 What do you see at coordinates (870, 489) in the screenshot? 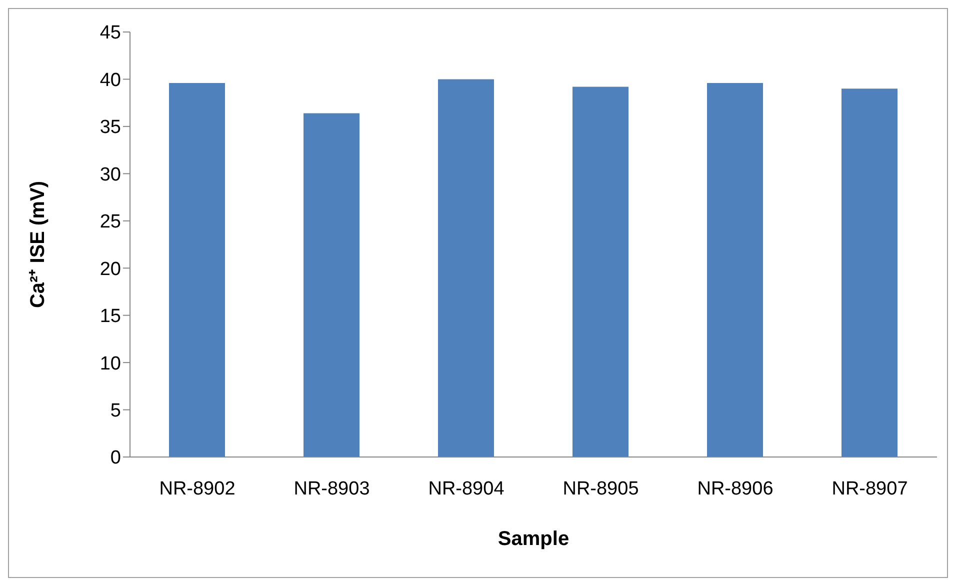
I see `x-tick-label: NR-8907` at bounding box center [870, 489].